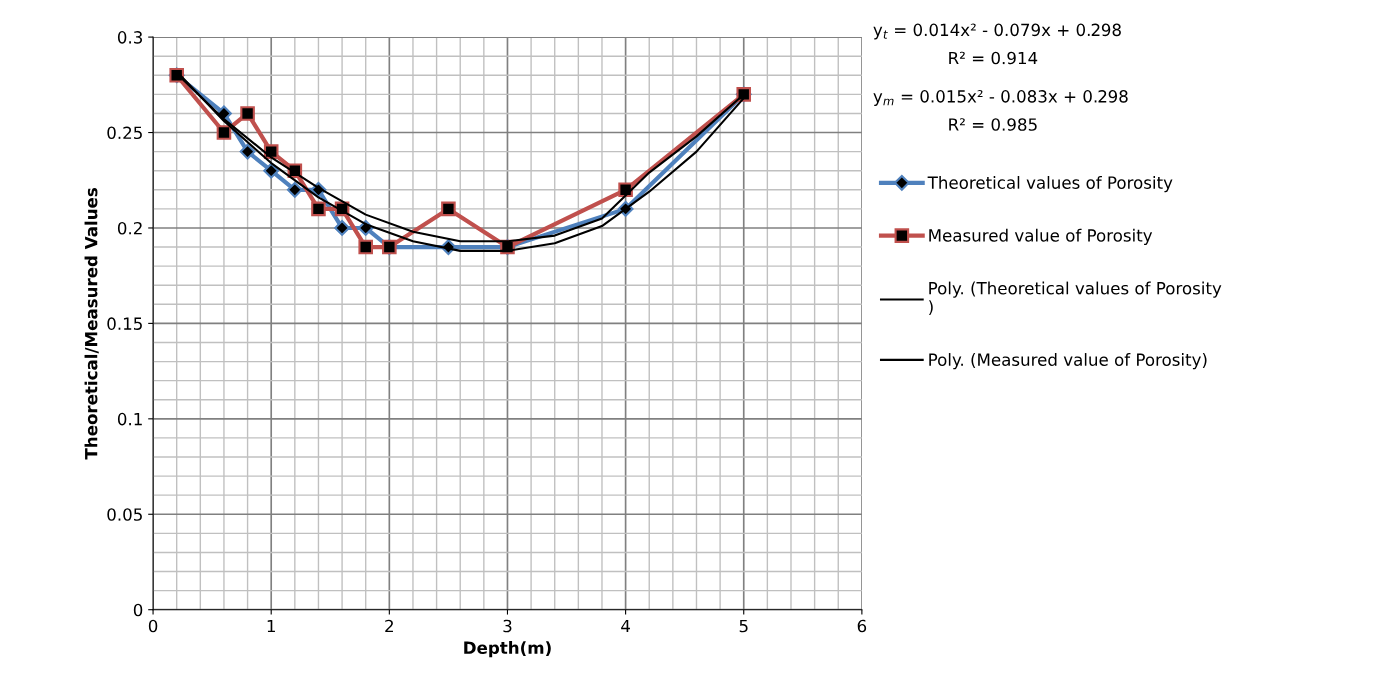  I want to click on x-tick-label: 6, so click(862, 626).